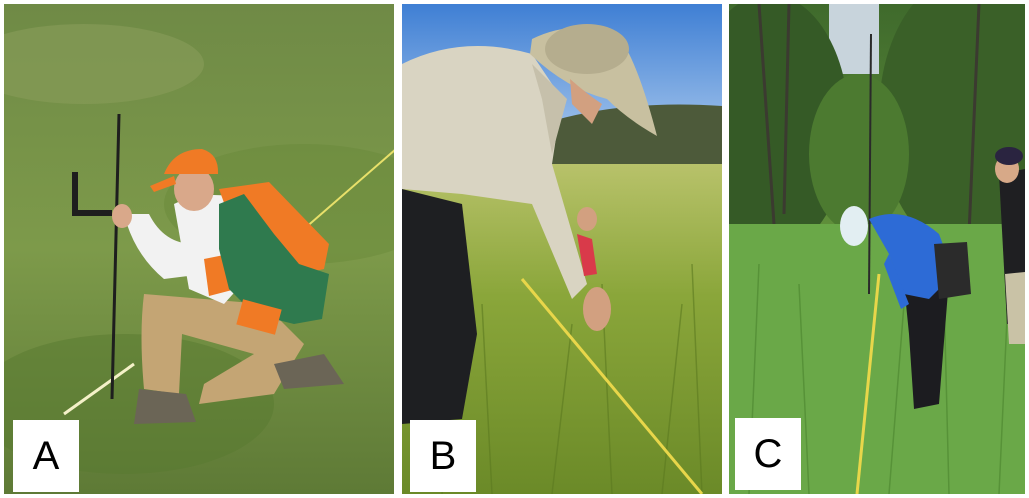  What do you see at coordinates (46, 456) in the screenshot?
I see `panel-label-a: A` at bounding box center [46, 456].